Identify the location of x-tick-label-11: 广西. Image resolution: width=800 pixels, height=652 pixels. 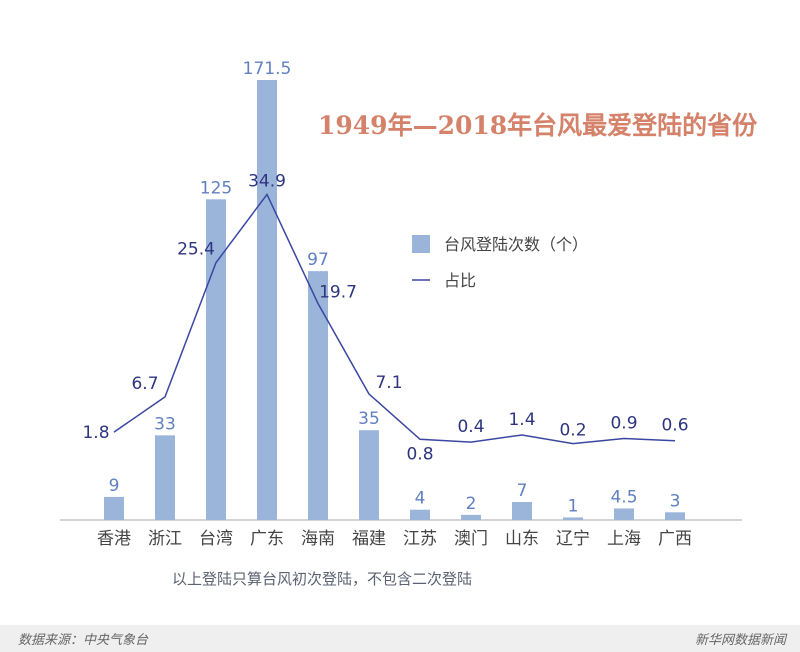
(675, 539).